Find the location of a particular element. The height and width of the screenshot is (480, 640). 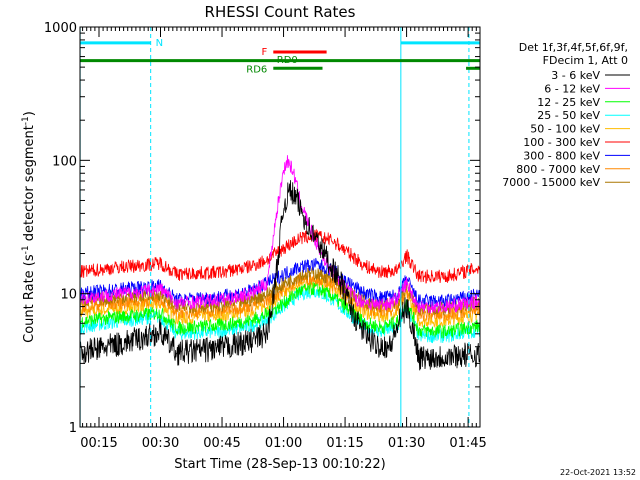

legend-label-8: 7000 - 15000 keV is located at coordinates (551, 182).